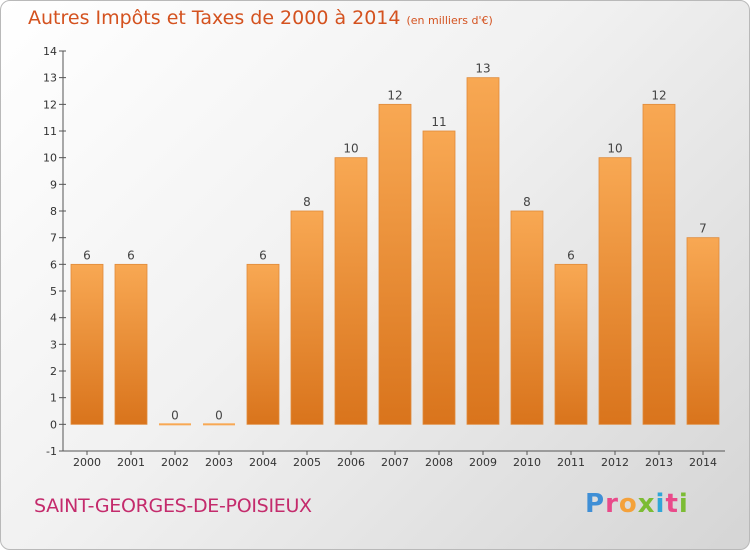  Describe the element at coordinates (595, 504) in the screenshot. I see `logo-letter: P` at that location.